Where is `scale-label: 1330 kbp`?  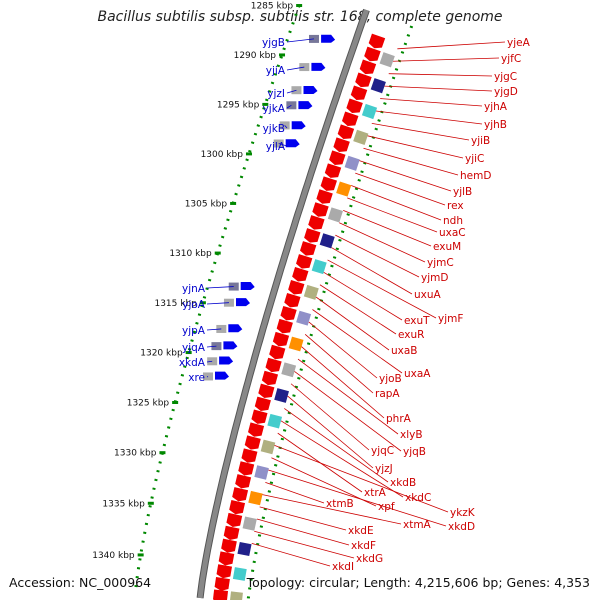
scale-label: 1330 kbp is located at coordinates (135, 454).